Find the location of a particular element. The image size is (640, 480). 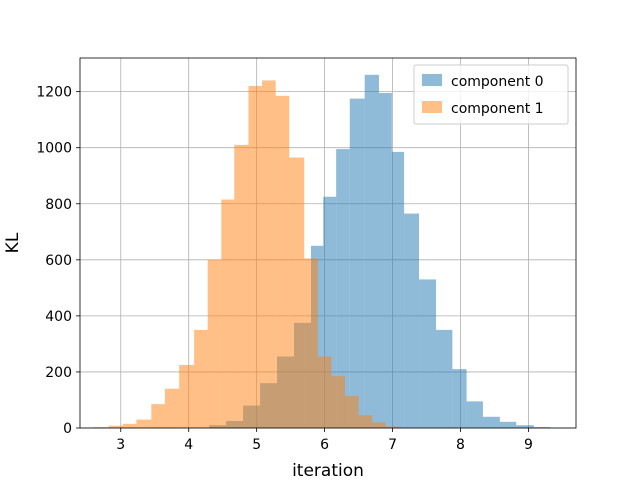

y-tick-label: 600 is located at coordinates (58, 261).